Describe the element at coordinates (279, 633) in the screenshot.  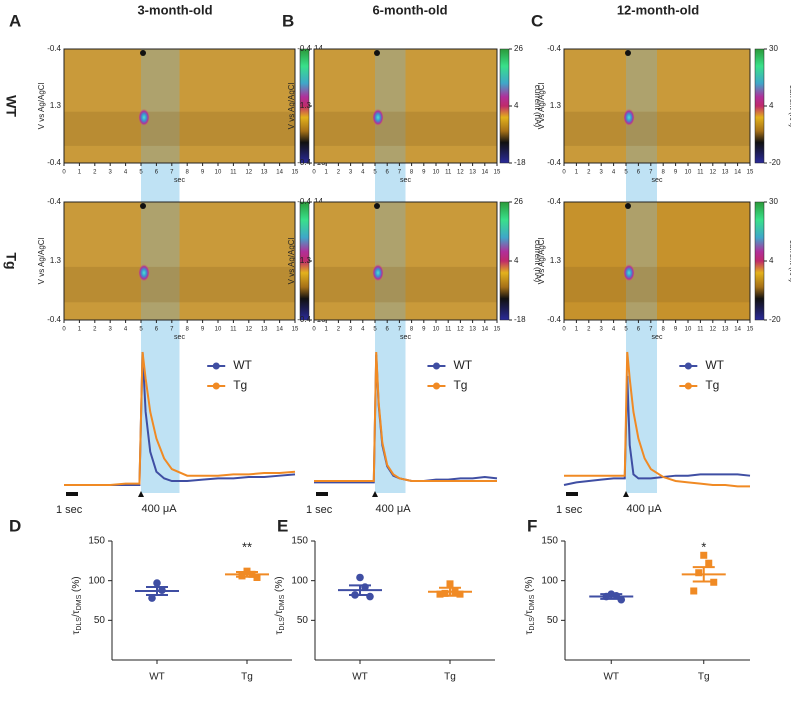
I see `y-label-part: τ` at that location.